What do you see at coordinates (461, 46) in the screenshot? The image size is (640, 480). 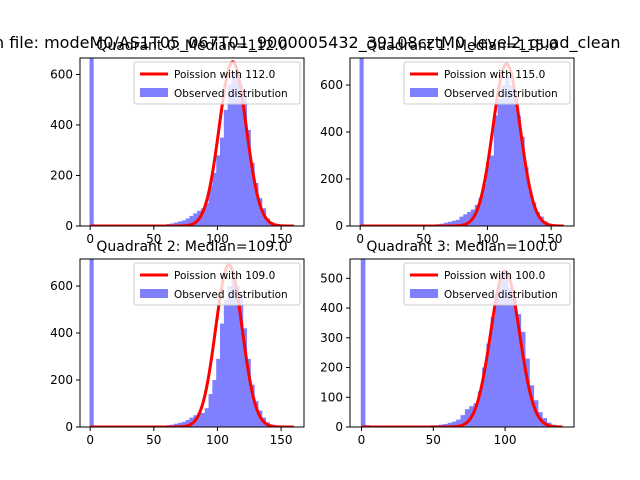 I see `quadrant-title: Quadrant 1: Median=115.0` at bounding box center [461, 46].